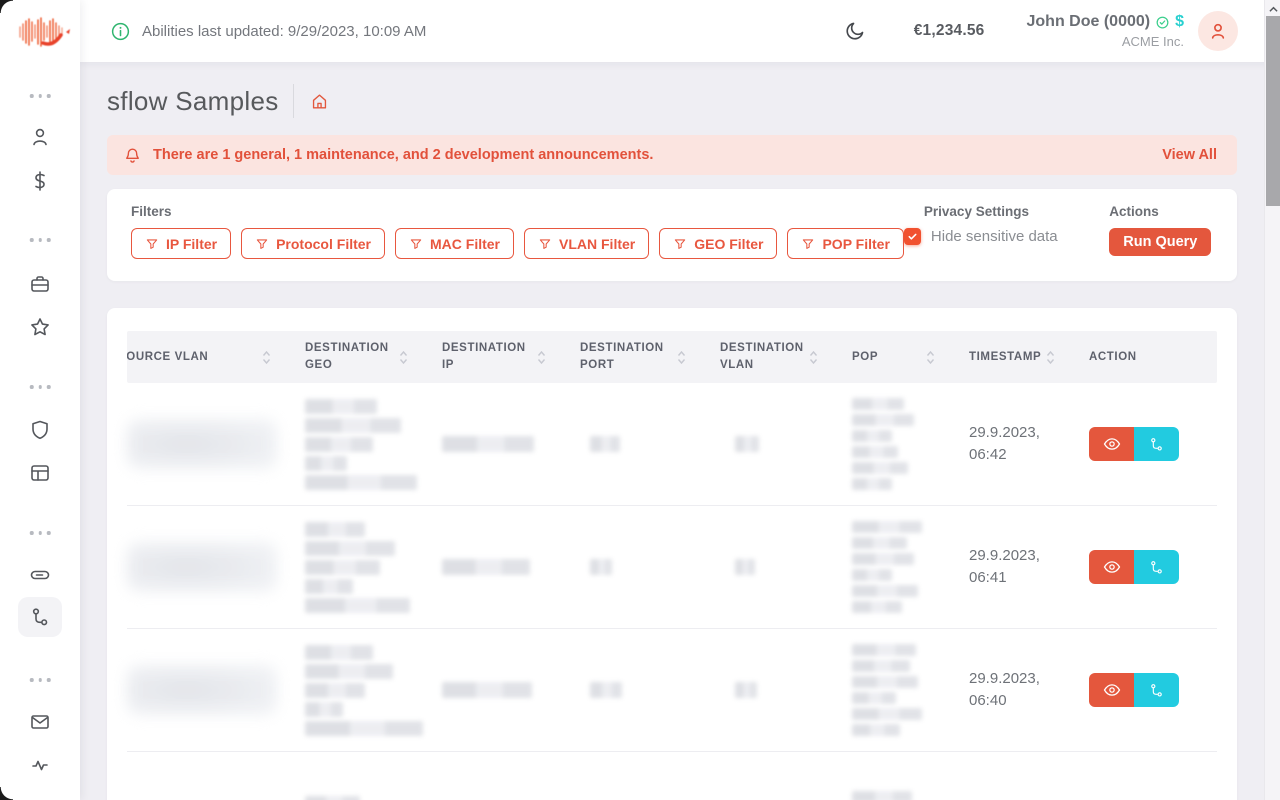 This screenshot has height=800, width=1280. What do you see at coordinates (319, 101) in the screenshot?
I see `home-icon` at bounding box center [319, 101].